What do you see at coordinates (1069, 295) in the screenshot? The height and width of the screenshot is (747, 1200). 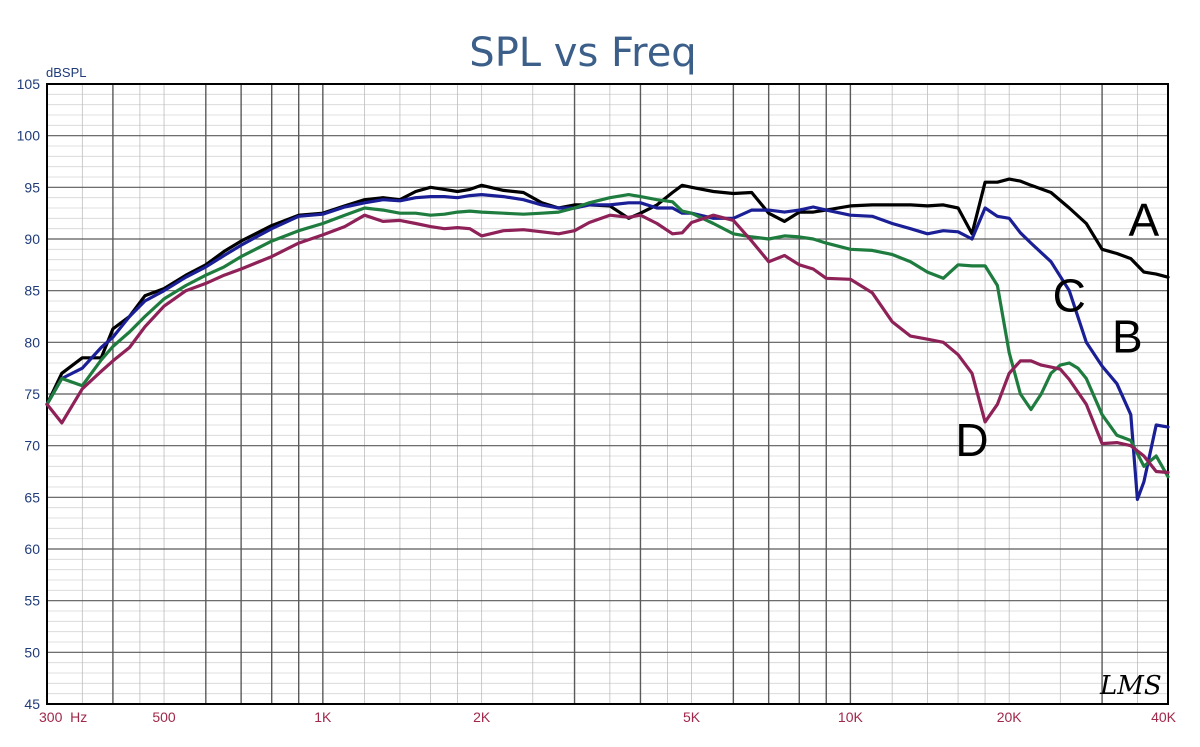 I see `series-label-c: C` at bounding box center [1069, 295].